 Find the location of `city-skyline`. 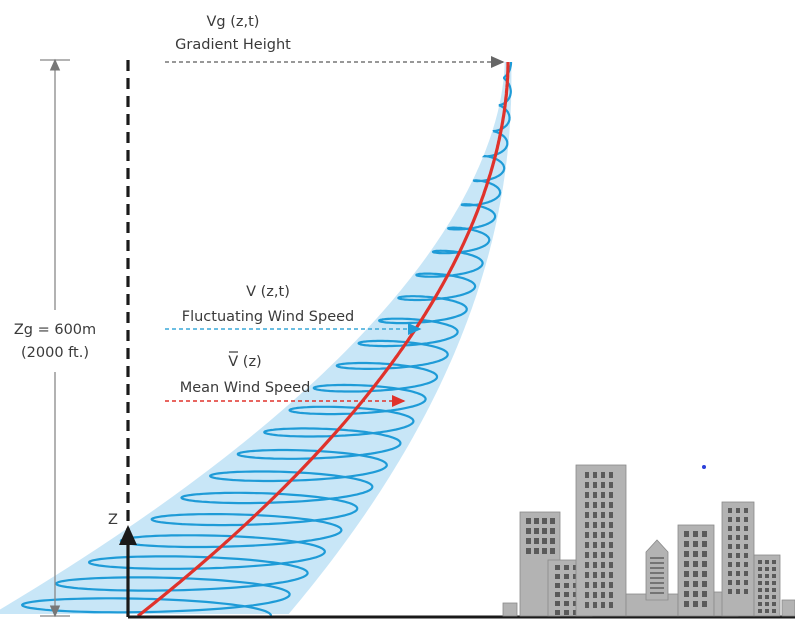

city-skyline is located at coordinates (648, 540).